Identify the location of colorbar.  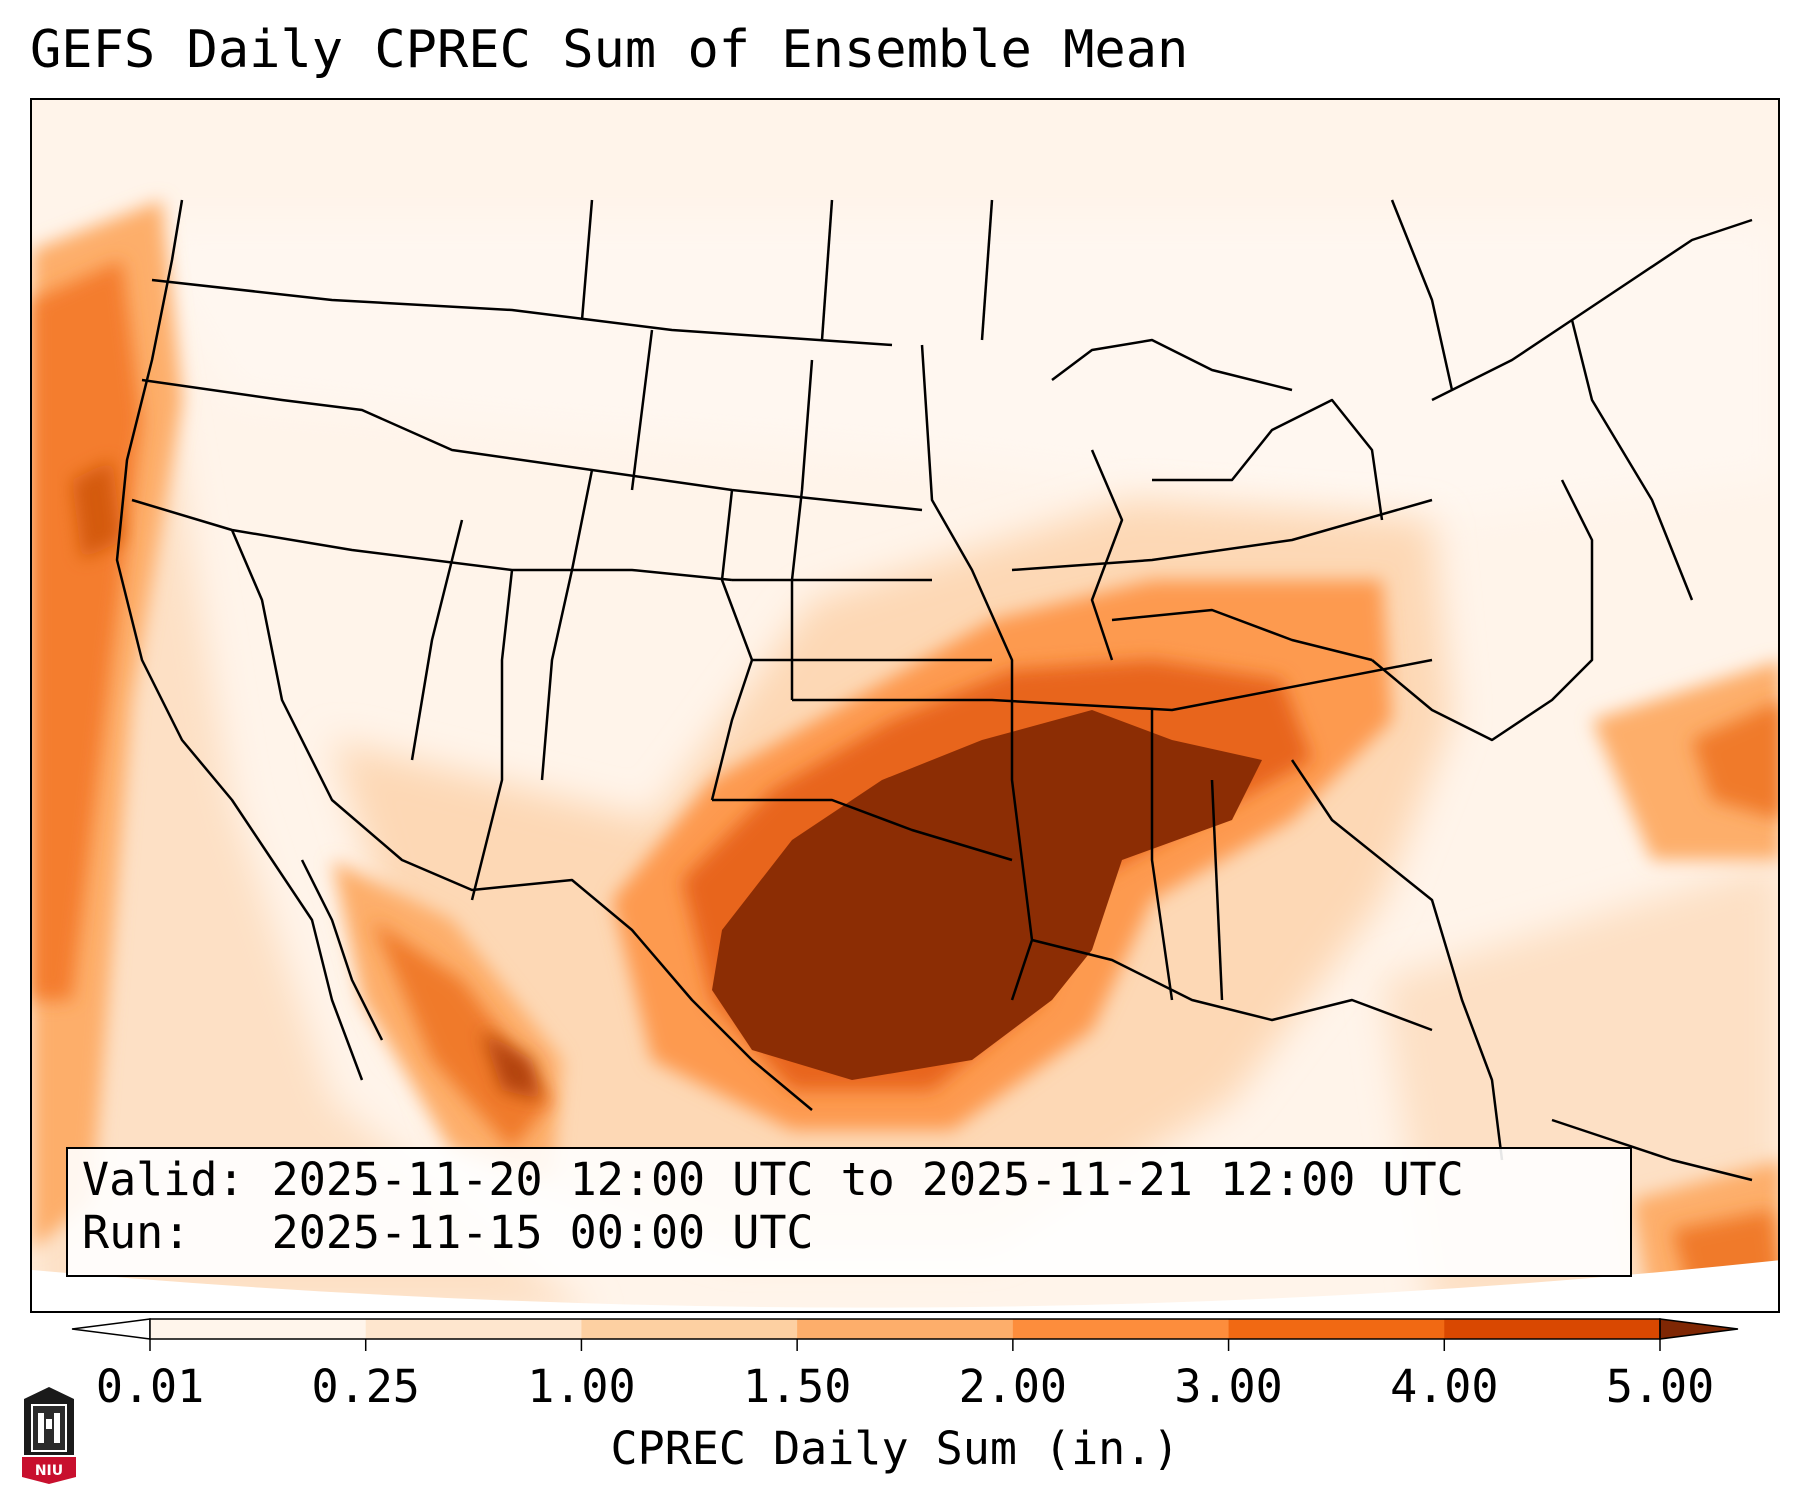
(905, 1334).